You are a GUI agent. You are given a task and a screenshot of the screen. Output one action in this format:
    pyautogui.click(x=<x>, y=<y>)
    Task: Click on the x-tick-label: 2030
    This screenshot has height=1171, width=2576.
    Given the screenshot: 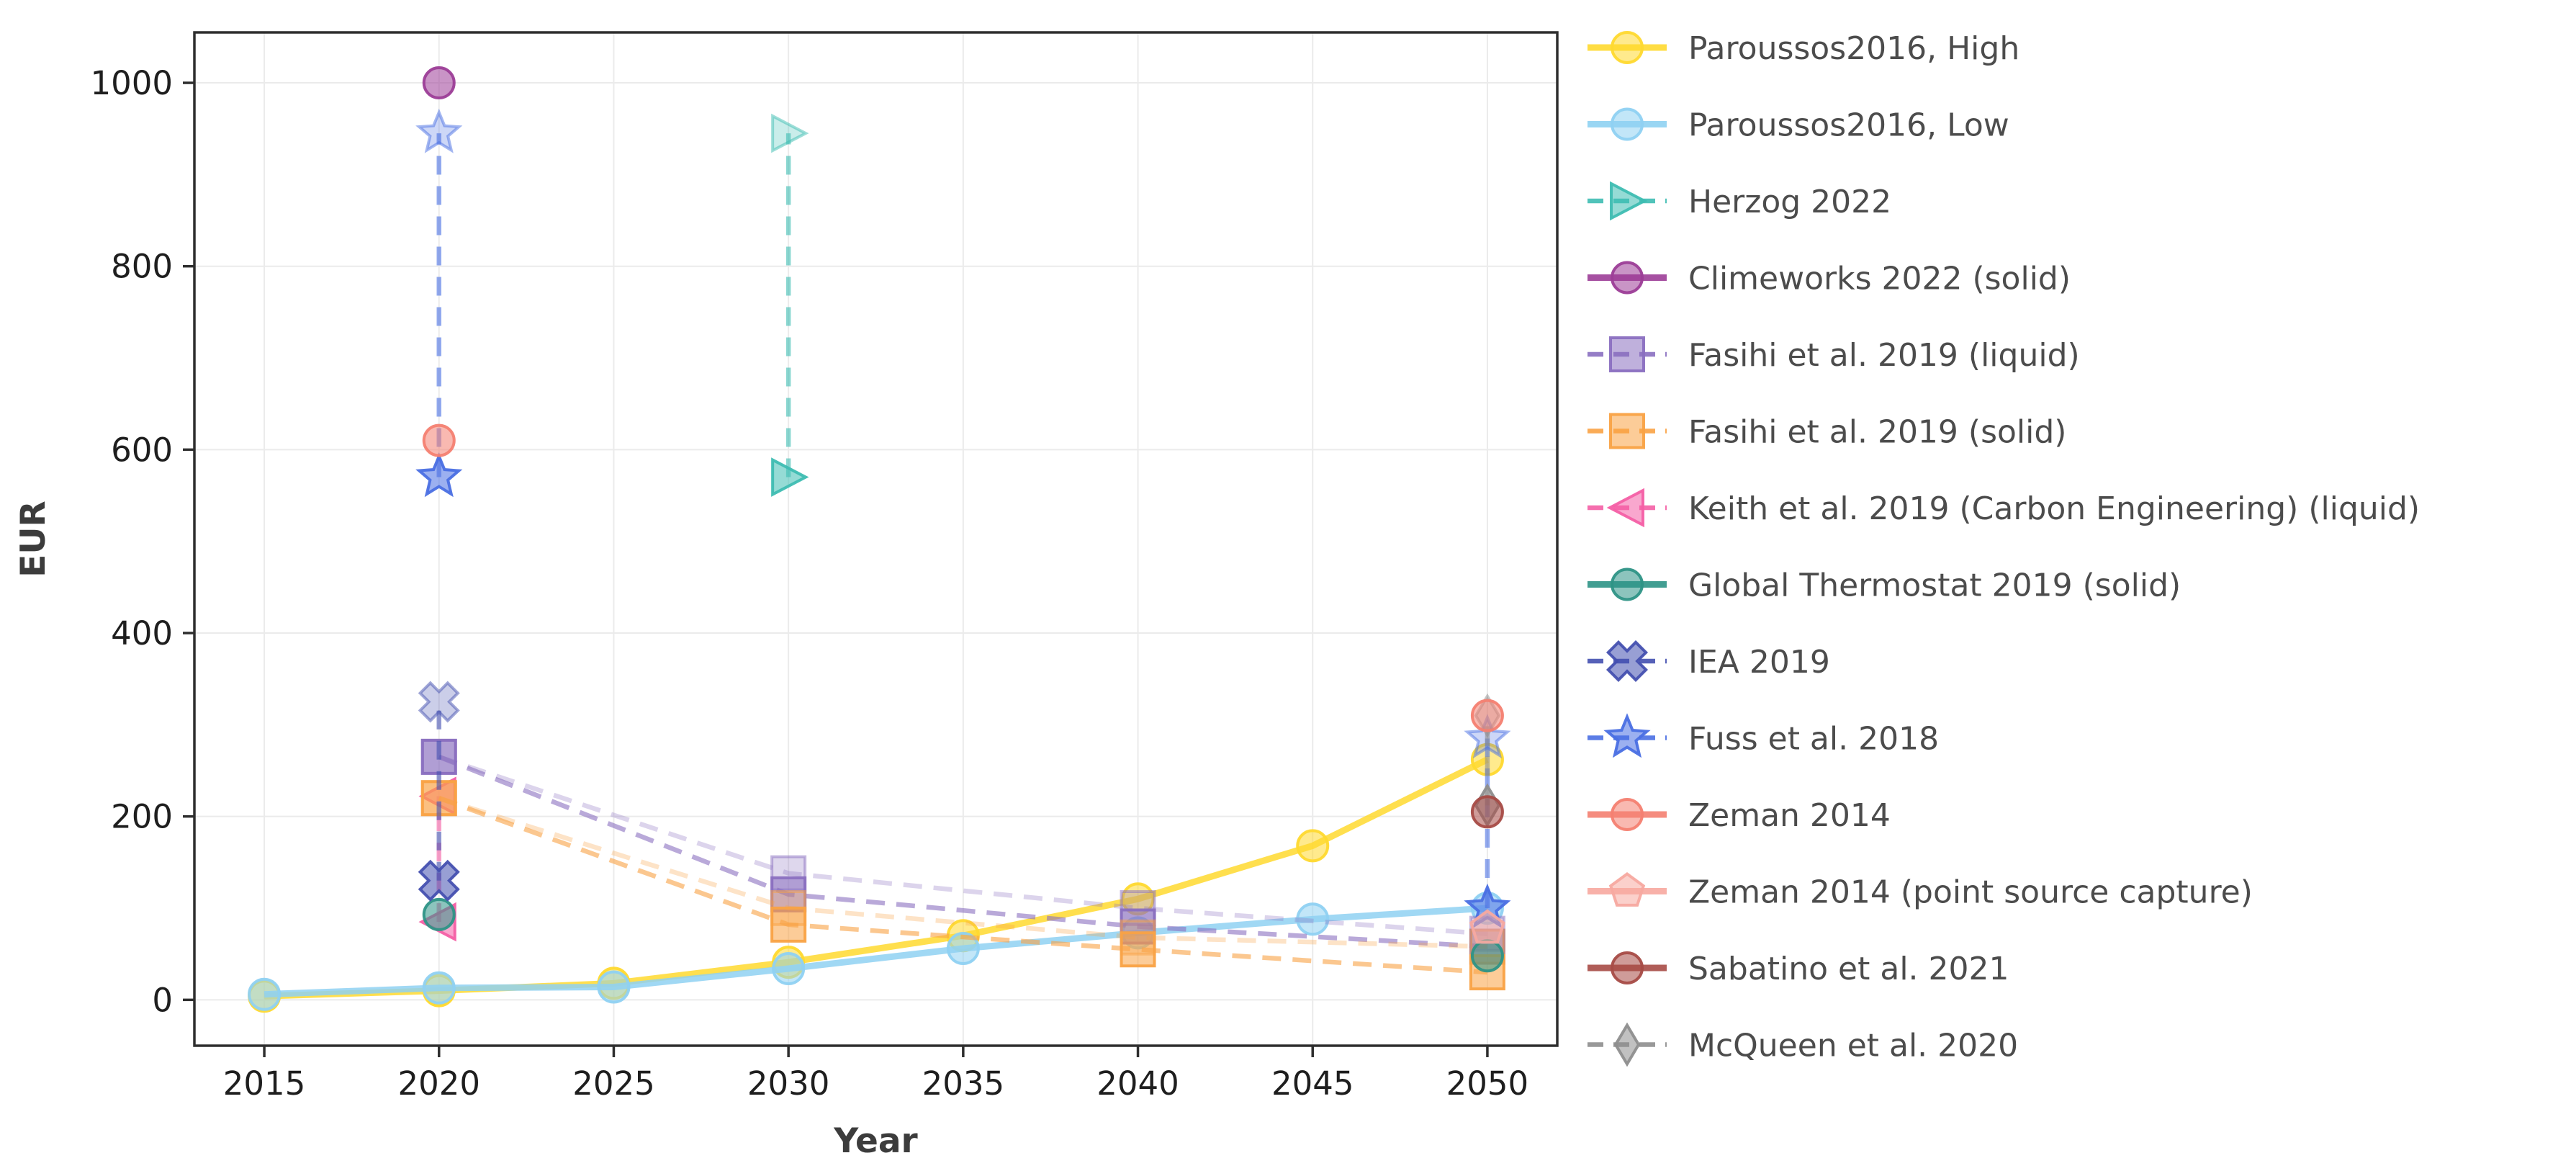 What is the action you would take?
    pyautogui.click(x=788, y=1083)
    